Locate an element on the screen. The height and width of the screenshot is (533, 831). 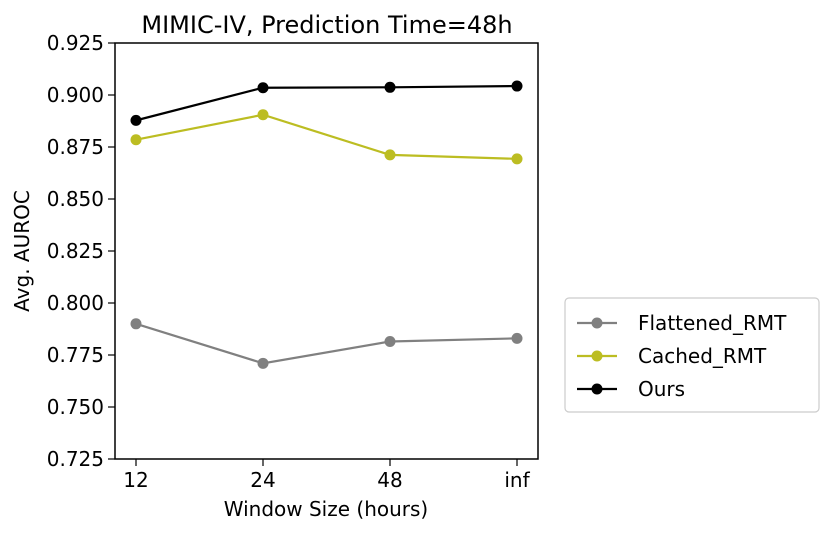
x-tick-label: 12 is located at coordinates (135, 480).